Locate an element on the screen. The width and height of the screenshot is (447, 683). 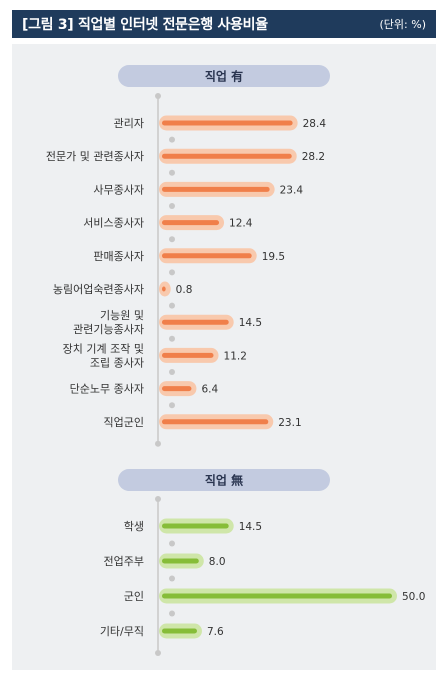
employed-value-label: 12.4 is located at coordinates (241, 224).